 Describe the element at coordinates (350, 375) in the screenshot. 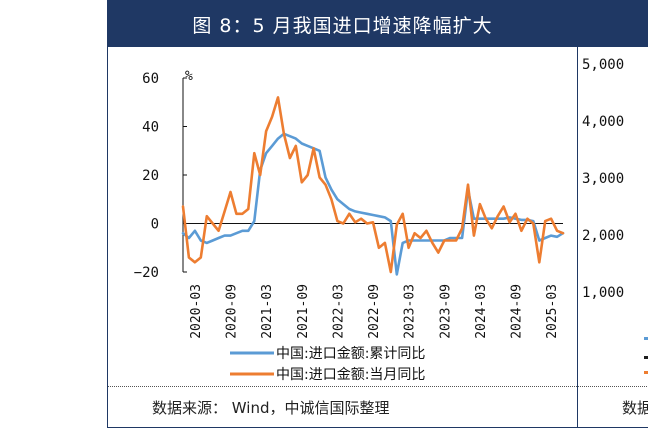

I see `legend-label: 中国:进口金额:当月同比` at that location.